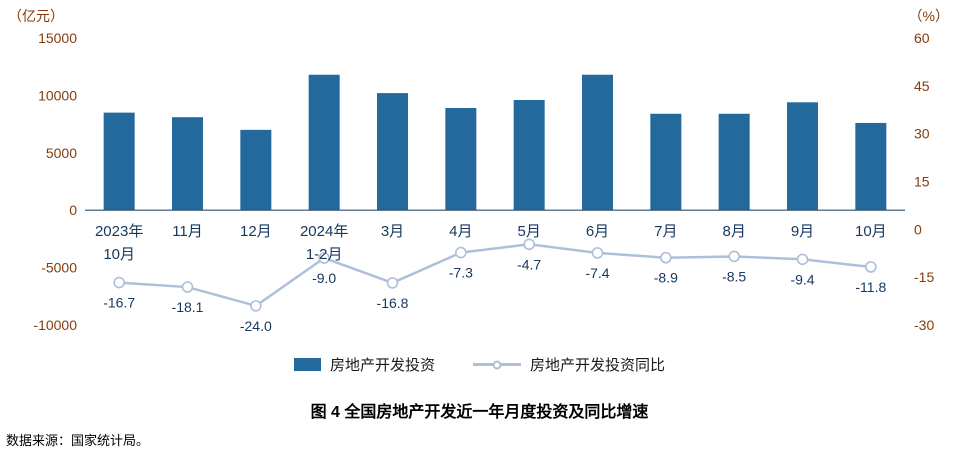 The height and width of the screenshot is (455, 959). I want to click on category-label: 4月, so click(460, 231).